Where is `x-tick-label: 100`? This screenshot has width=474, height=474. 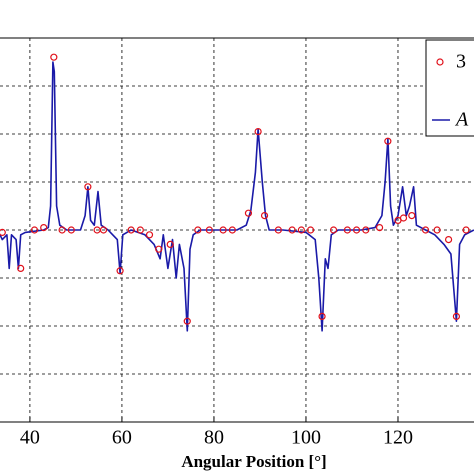 x-tick-label: 100 is located at coordinates (306, 438).